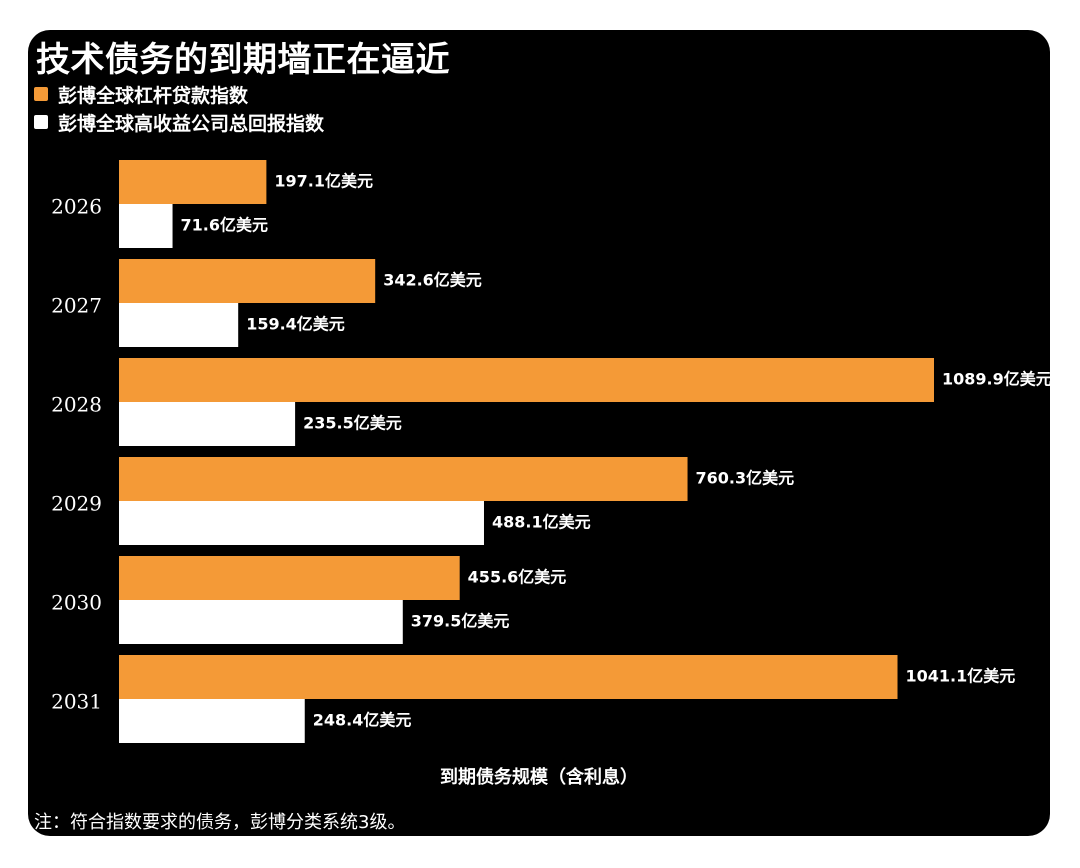  I want to click on legend-label-high-yield: 彭博全球高收益公司总回报指数, so click(191, 123).